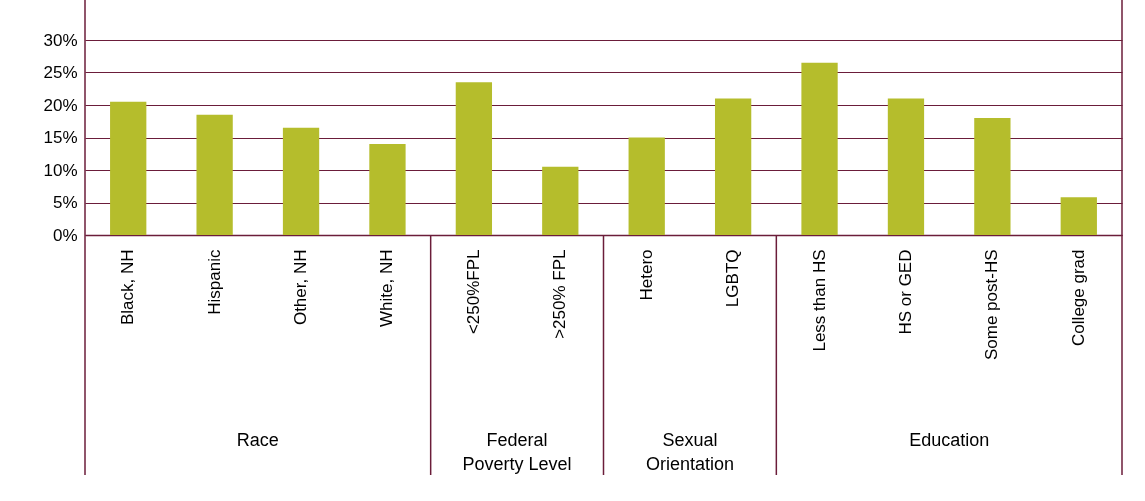 This screenshot has width=1145, height=501. I want to click on x-tick-label: >250% FPL, so click(560, 294).